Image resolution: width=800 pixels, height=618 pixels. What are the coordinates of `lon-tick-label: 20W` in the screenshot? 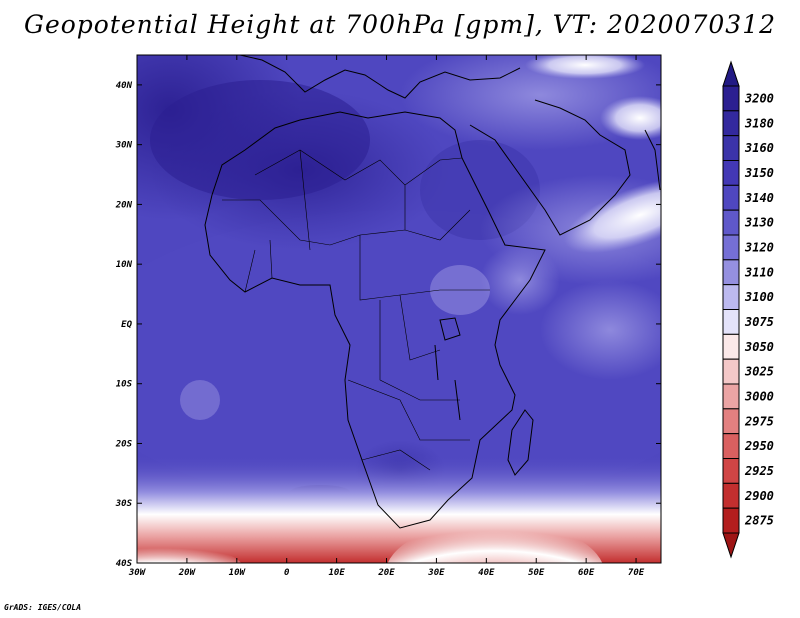 It's located at (187, 573).